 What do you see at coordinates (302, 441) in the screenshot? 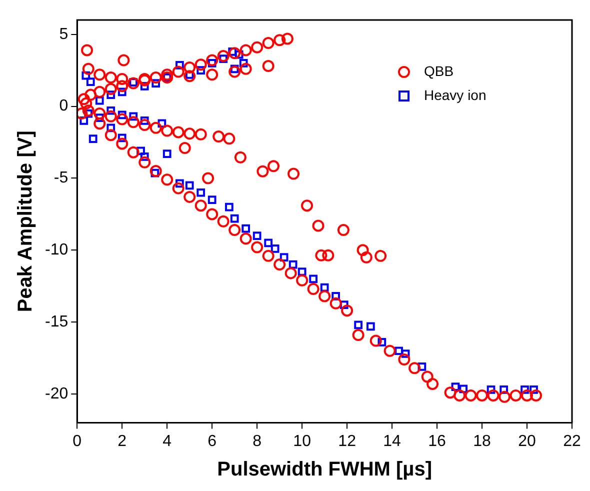
I see `x-tick-label: 10` at bounding box center [302, 441].